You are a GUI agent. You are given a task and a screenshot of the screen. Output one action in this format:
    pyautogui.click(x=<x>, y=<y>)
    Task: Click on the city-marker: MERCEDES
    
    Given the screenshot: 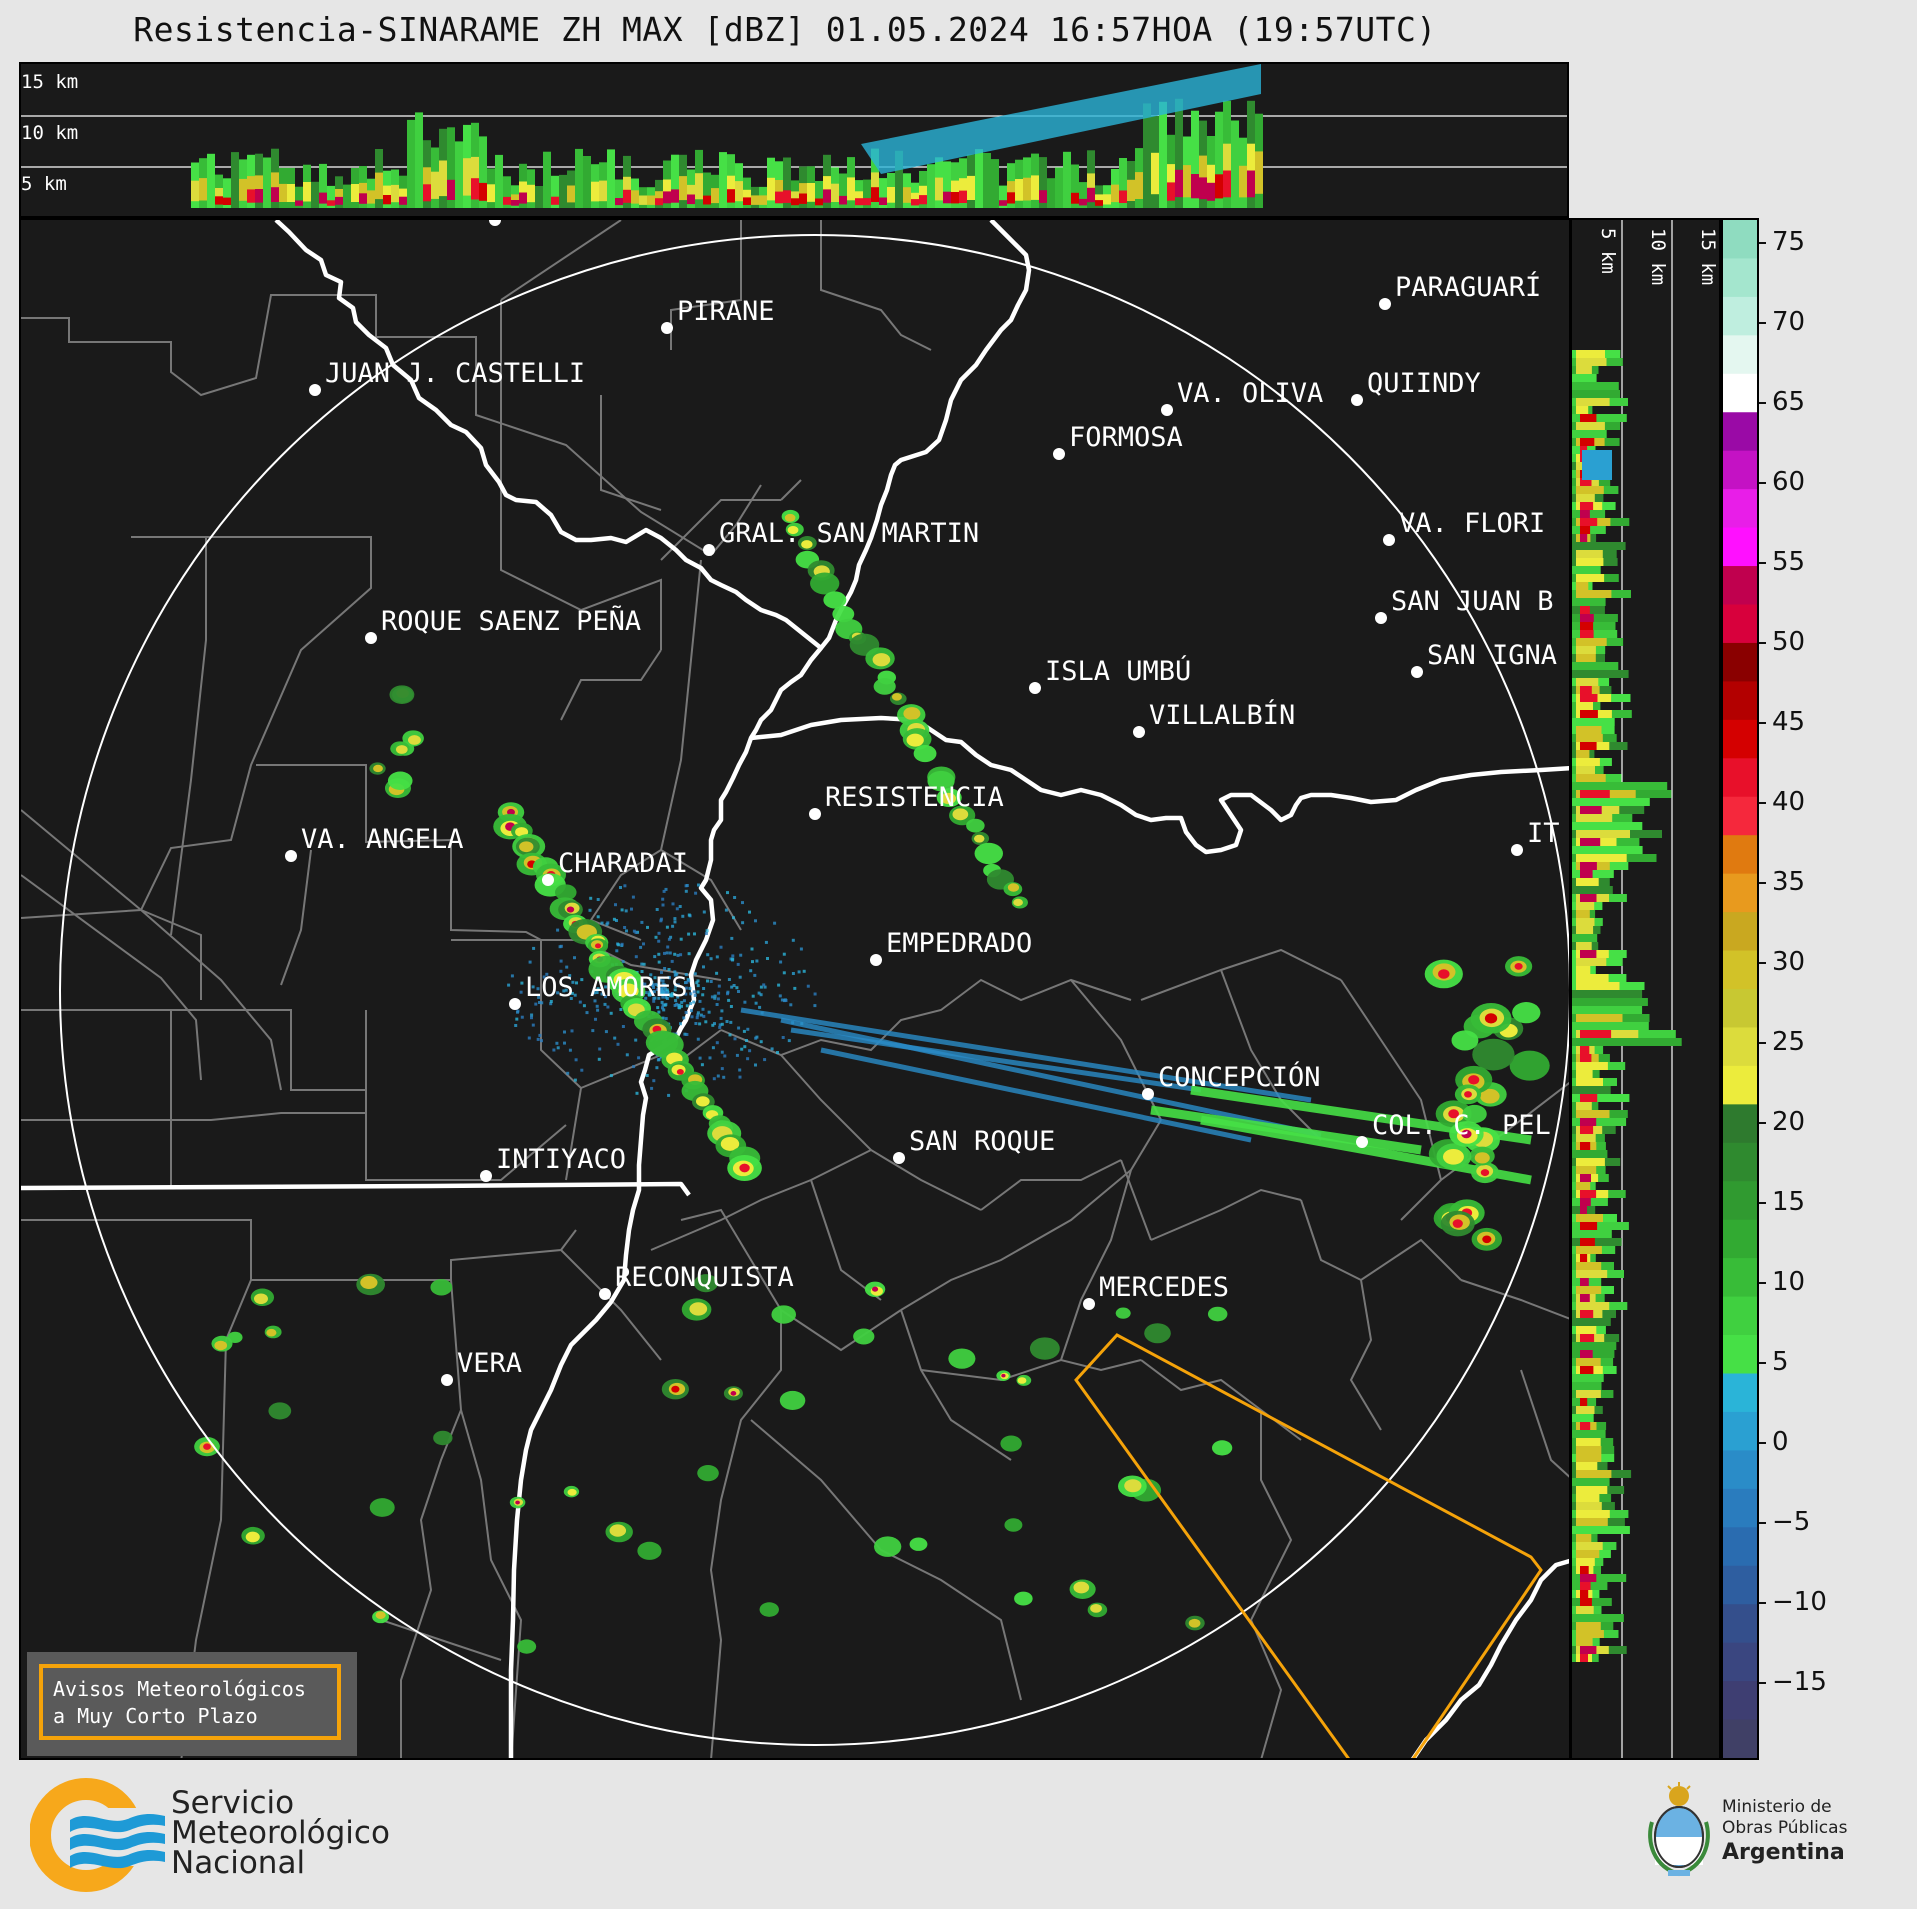 What is the action you would take?
    pyautogui.click(x=1156, y=1291)
    